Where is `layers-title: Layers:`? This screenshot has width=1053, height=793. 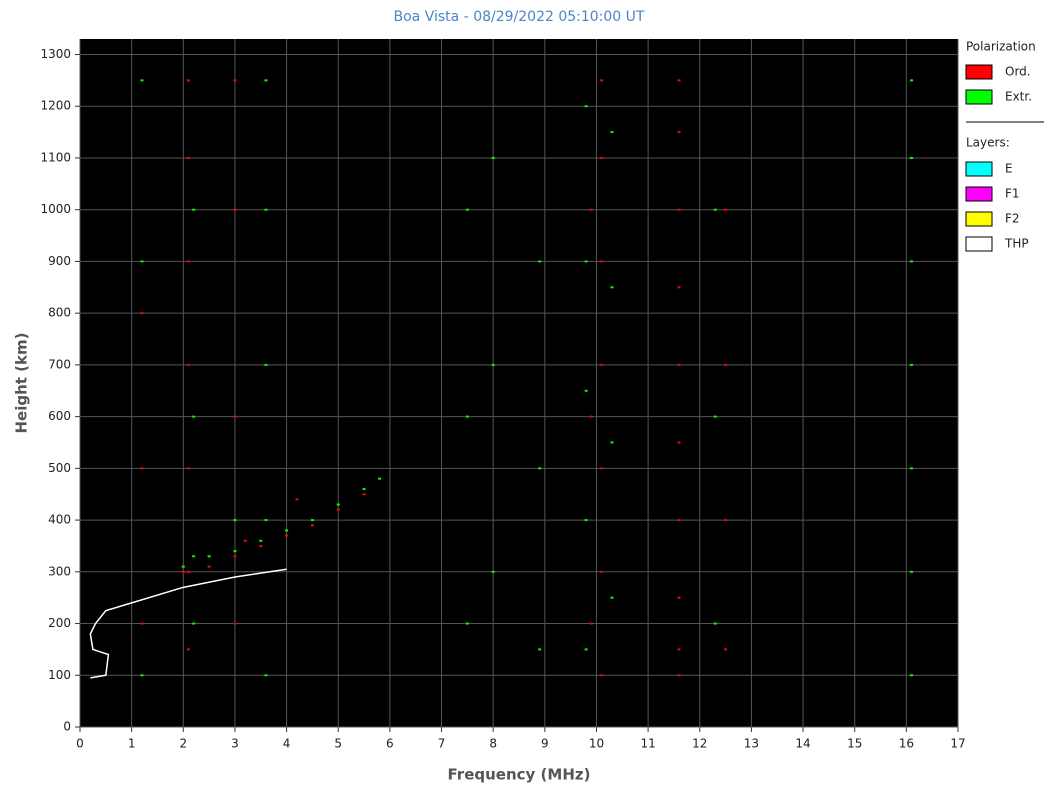 layers-title: Layers: is located at coordinates (988, 143).